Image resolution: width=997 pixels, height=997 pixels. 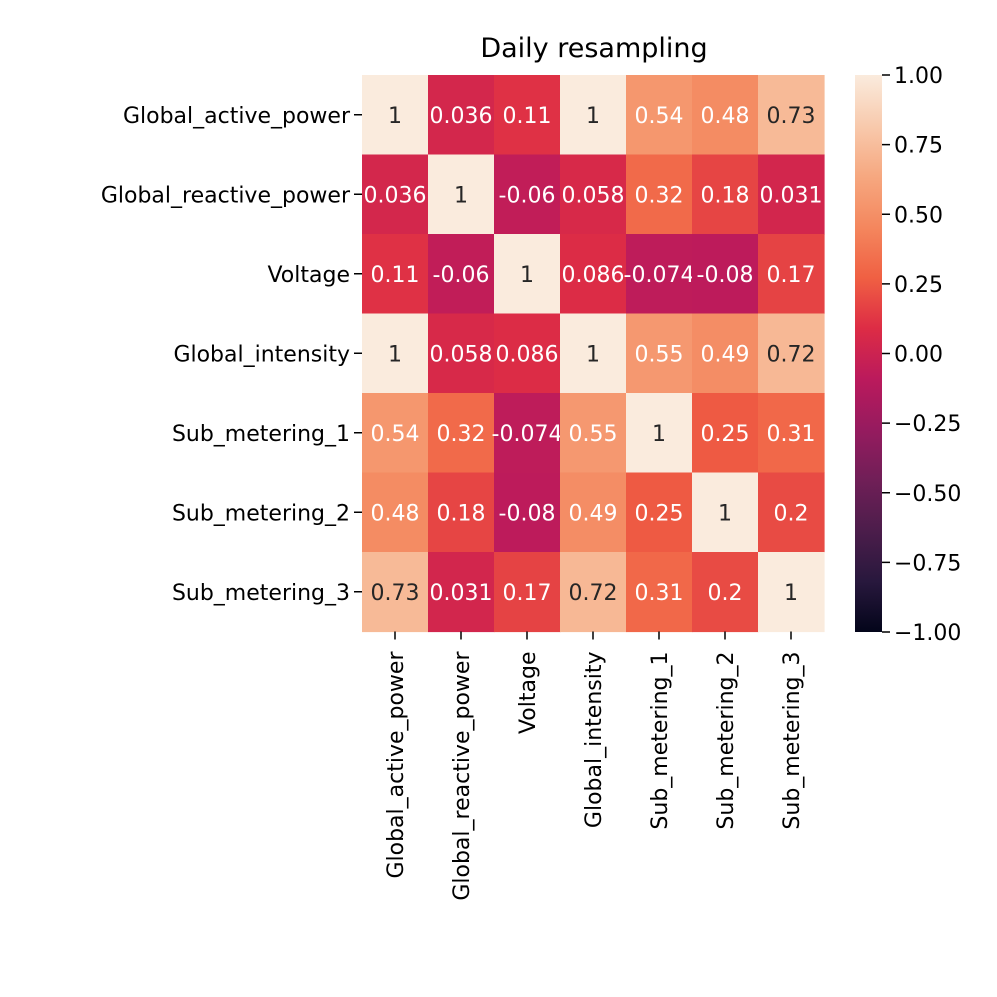 What do you see at coordinates (261, 513) in the screenshot?
I see `y-tick-label-5: Sub_metering_2` at bounding box center [261, 513].